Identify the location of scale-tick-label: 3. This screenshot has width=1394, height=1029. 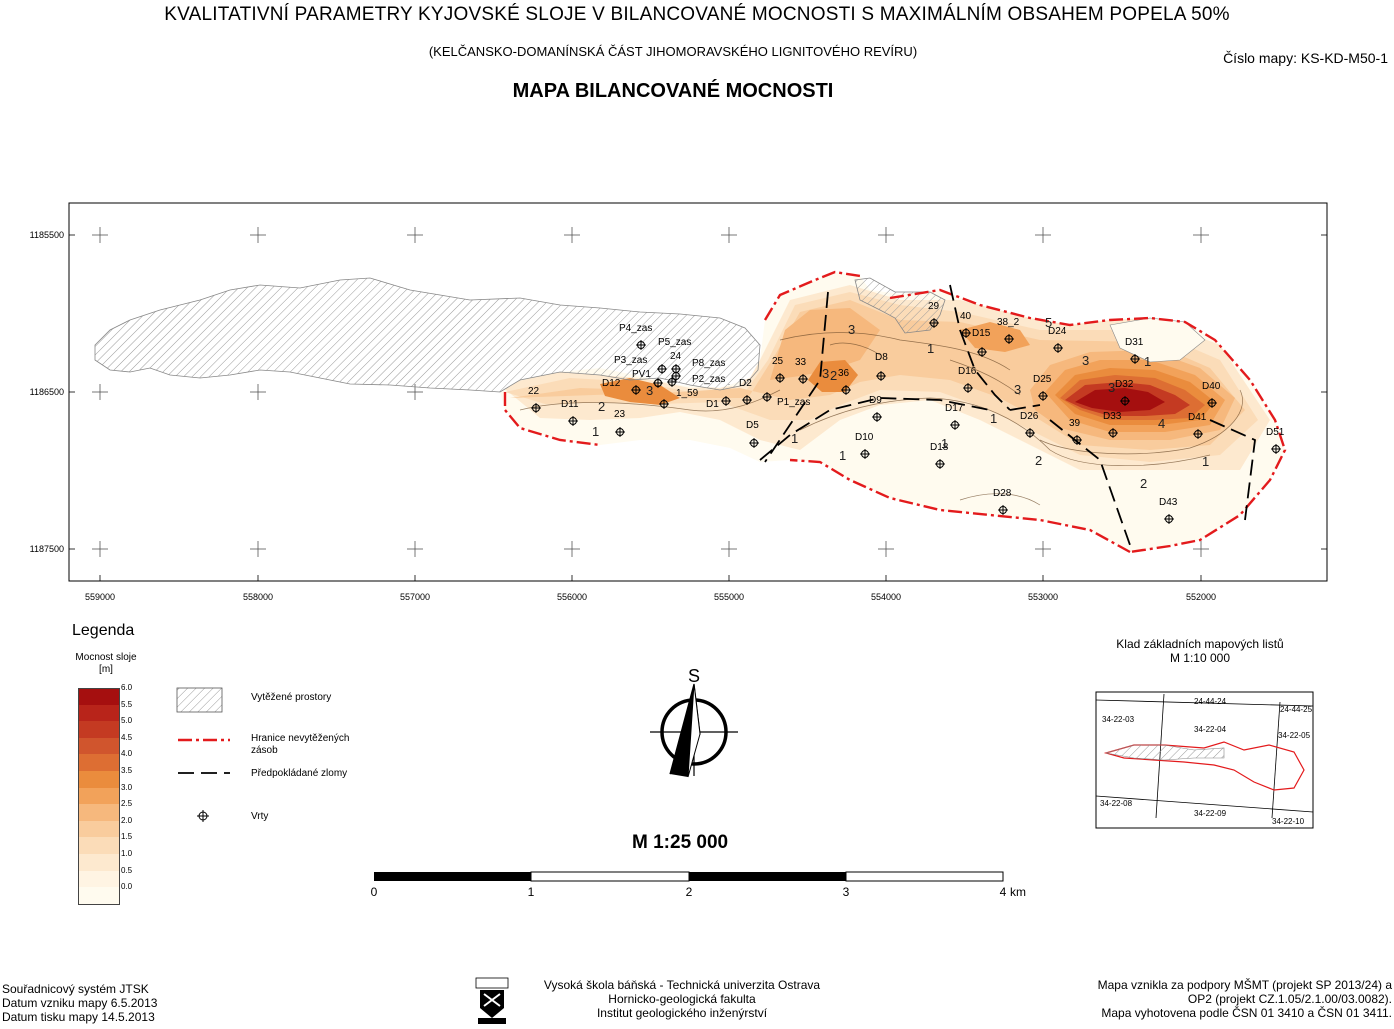
(846, 892).